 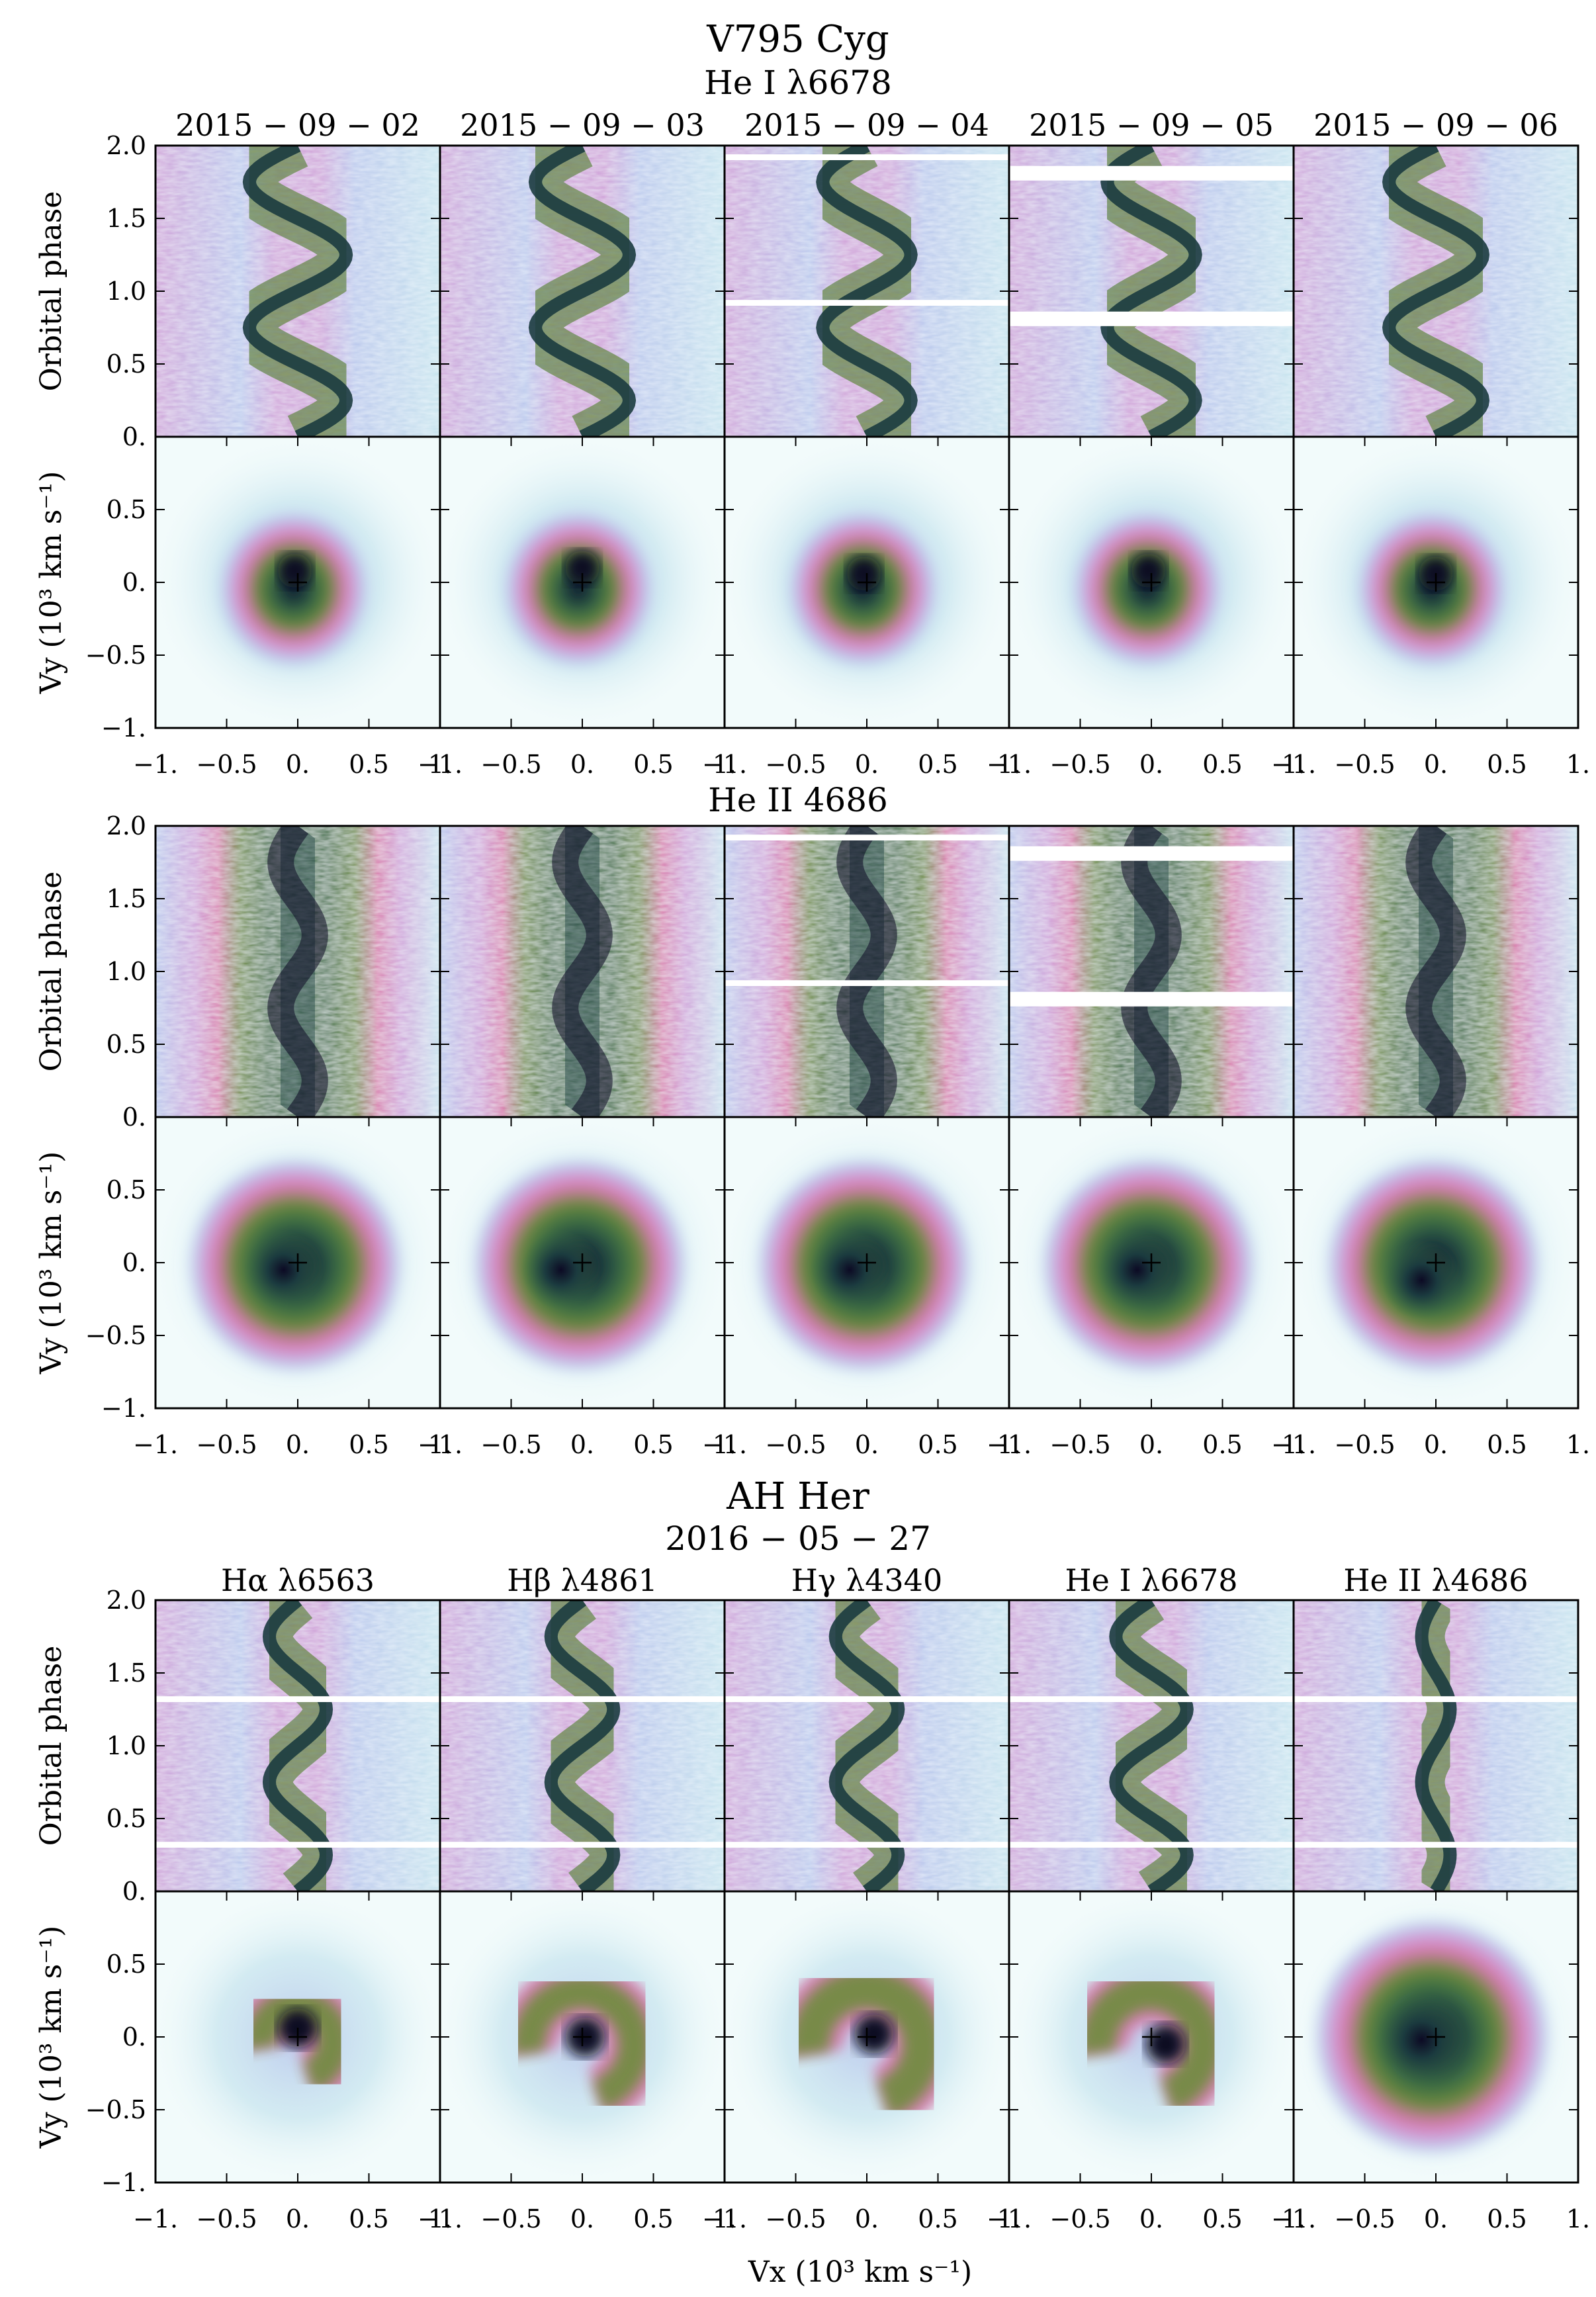 I want to click on column-label: He II λ4686, so click(x=1435, y=1580).